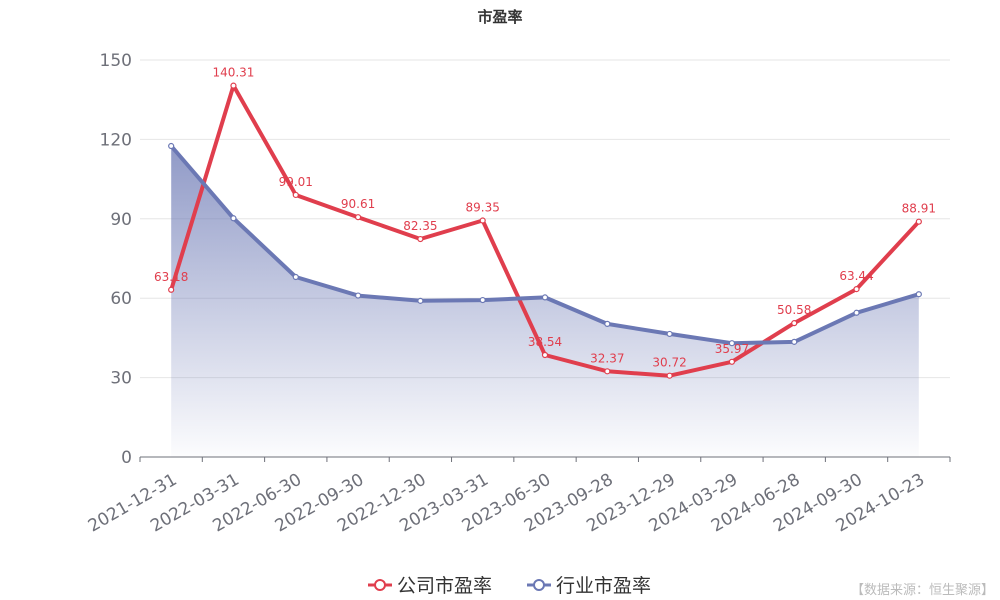  I want to click on data-label: 35.97, so click(732, 349).